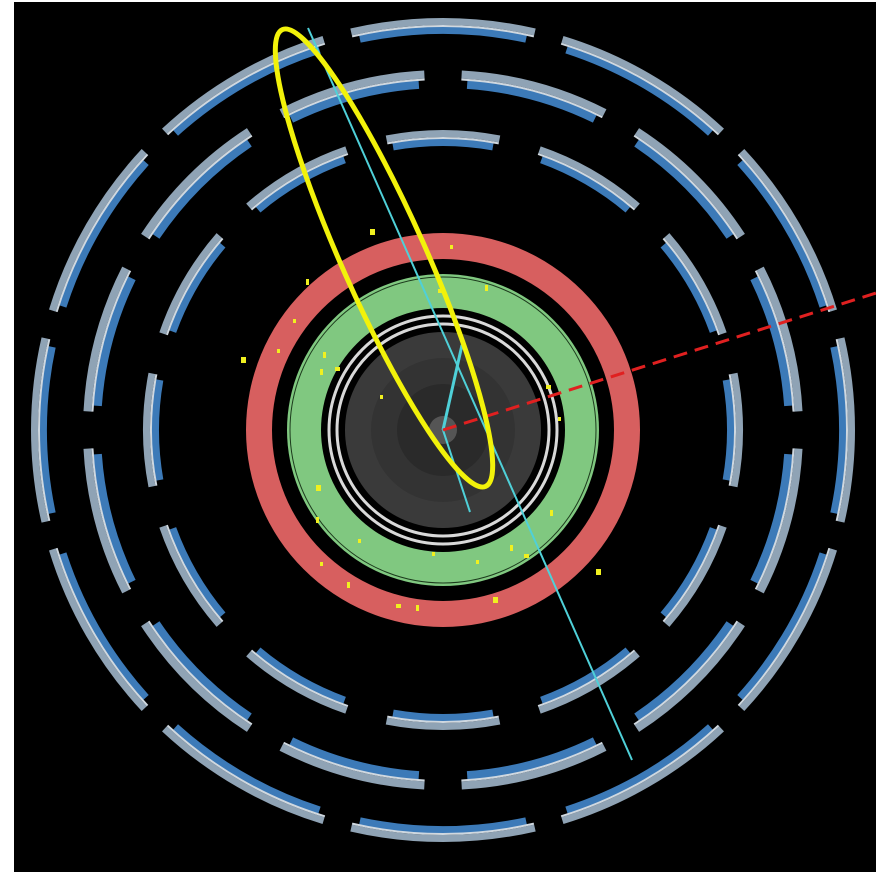 The height and width of the screenshot is (874, 877). What do you see at coordinates (659, 361) in the screenshot?
I see `missing-transverse-energy` at bounding box center [659, 361].